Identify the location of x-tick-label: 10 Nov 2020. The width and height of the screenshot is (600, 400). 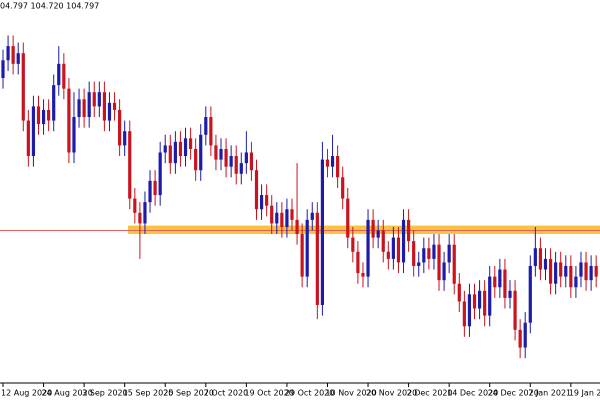
(350, 393).